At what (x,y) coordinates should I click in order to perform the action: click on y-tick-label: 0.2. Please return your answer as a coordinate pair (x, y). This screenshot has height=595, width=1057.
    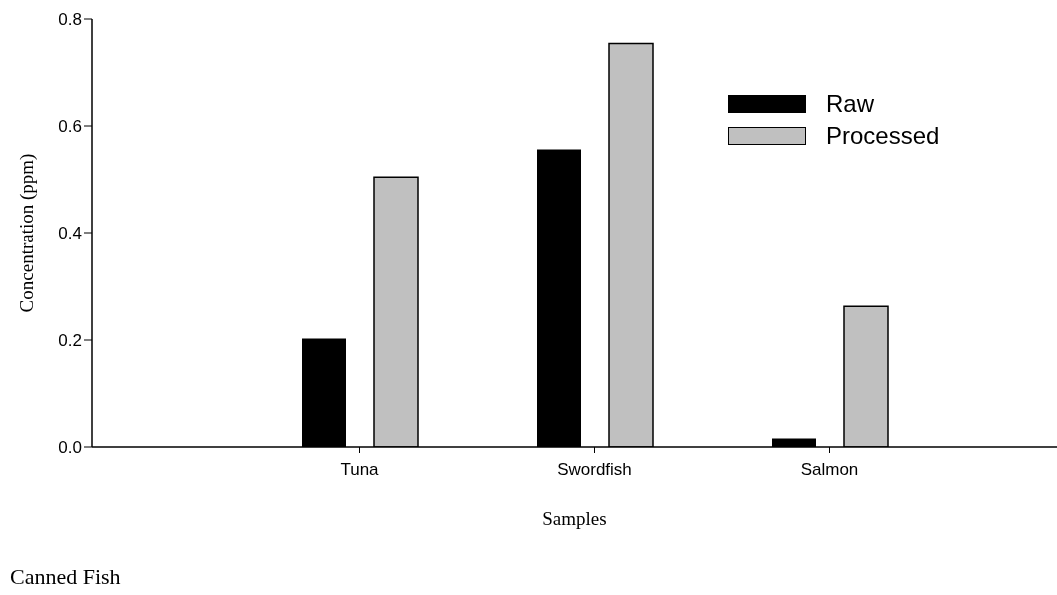
    Looking at the image, I should click on (70, 341).